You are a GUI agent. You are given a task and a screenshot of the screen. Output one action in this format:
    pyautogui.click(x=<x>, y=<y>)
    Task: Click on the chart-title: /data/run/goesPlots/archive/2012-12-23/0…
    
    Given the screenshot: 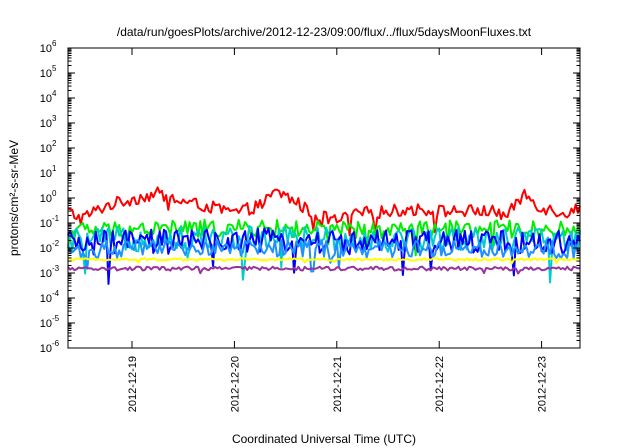 What is the action you would take?
    pyautogui.click(x=324, y=32)
    